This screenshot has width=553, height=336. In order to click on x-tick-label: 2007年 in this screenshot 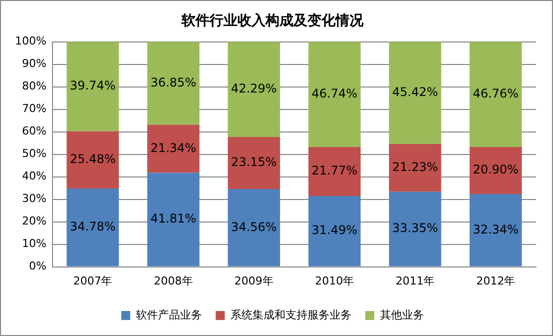, I will do `click(92, 281)`.